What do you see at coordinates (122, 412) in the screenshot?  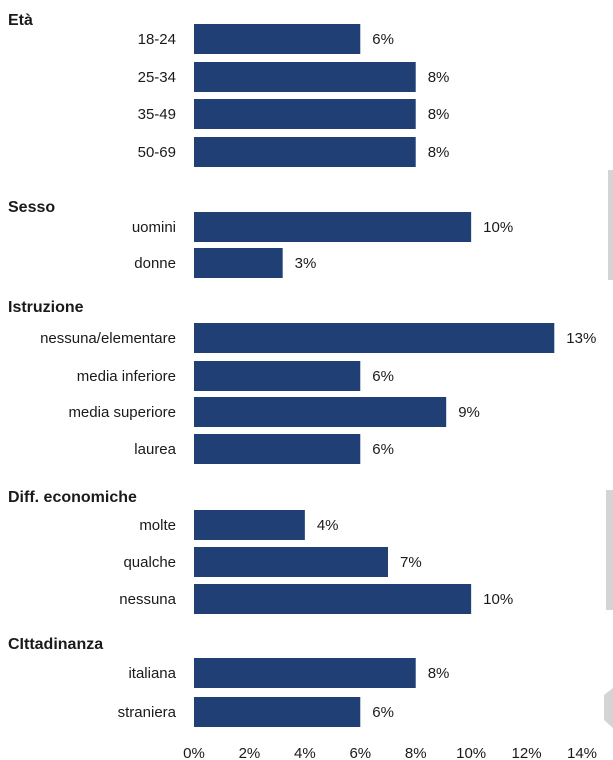 I see `category-label: media superiore` at bounding box center [122, 412].